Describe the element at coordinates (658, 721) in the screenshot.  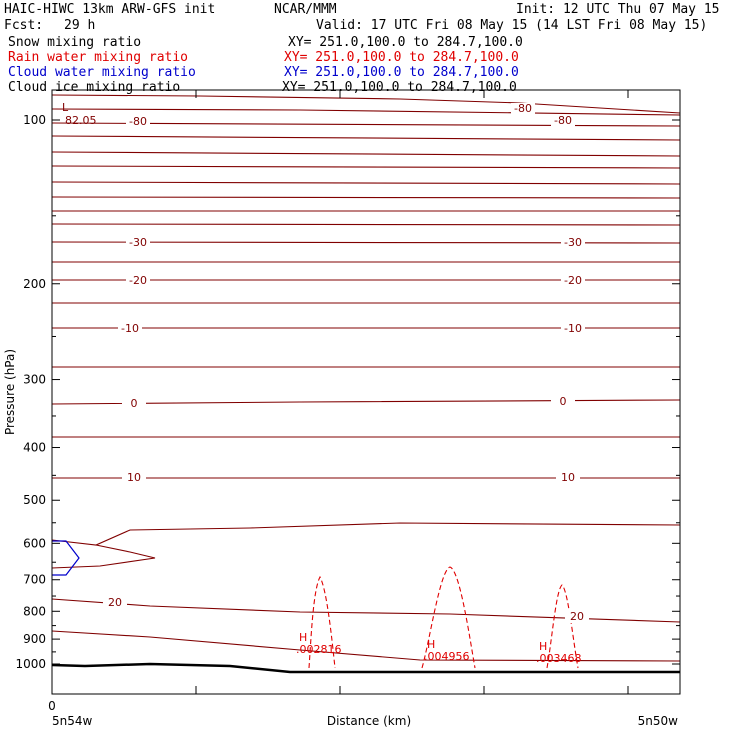
I see `x-right-label: 5n50w` at that location.